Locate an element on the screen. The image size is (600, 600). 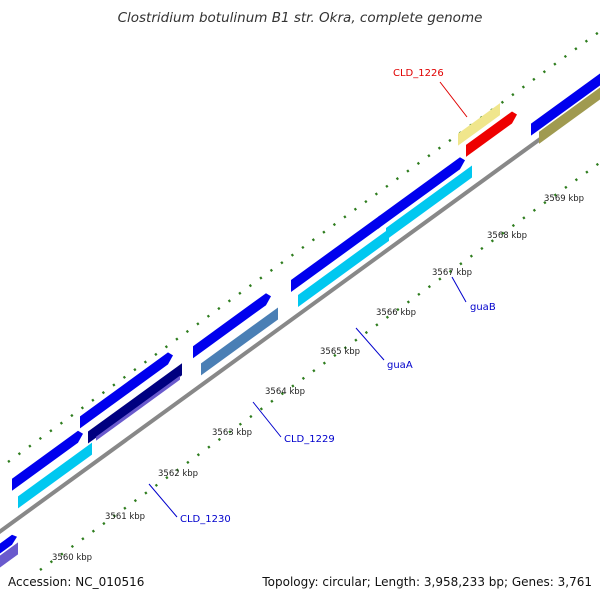
gene-label: CLD_1230 is located at coordinates (205, 519).